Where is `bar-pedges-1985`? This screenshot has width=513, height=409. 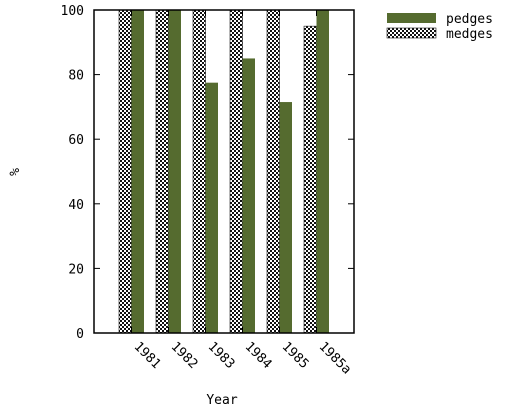
bar-pedges-1985 is located at coordinates (285, 218).